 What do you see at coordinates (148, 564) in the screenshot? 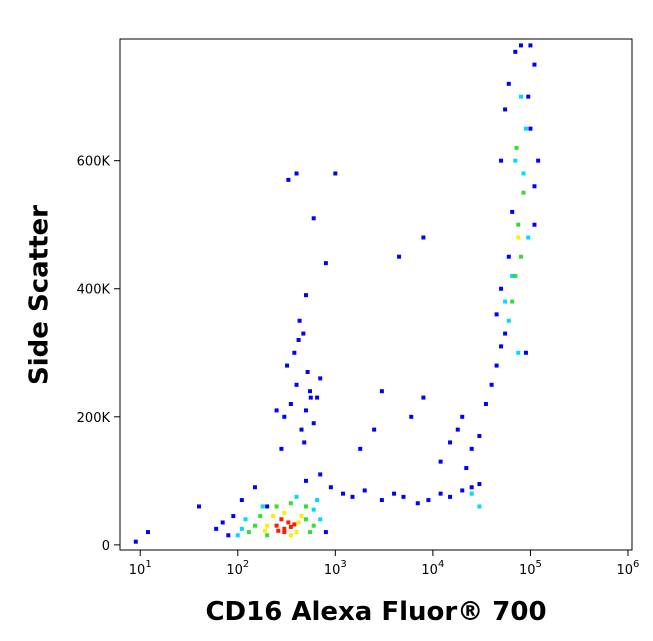
I see `x-tick-exponent: 1` at bounding box center [148, 564].